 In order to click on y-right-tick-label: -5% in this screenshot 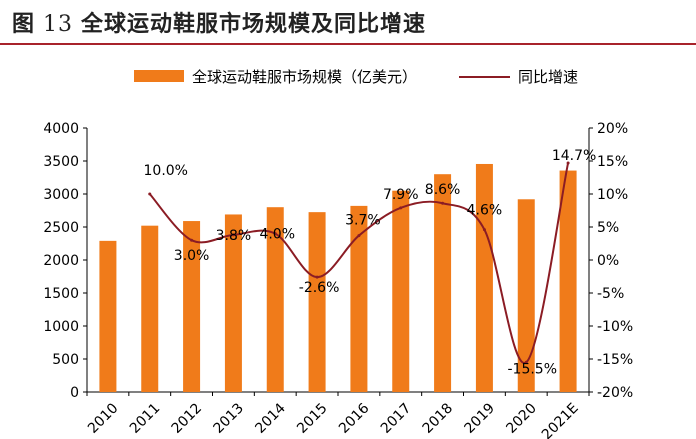, I will do `click(610, 294)`.